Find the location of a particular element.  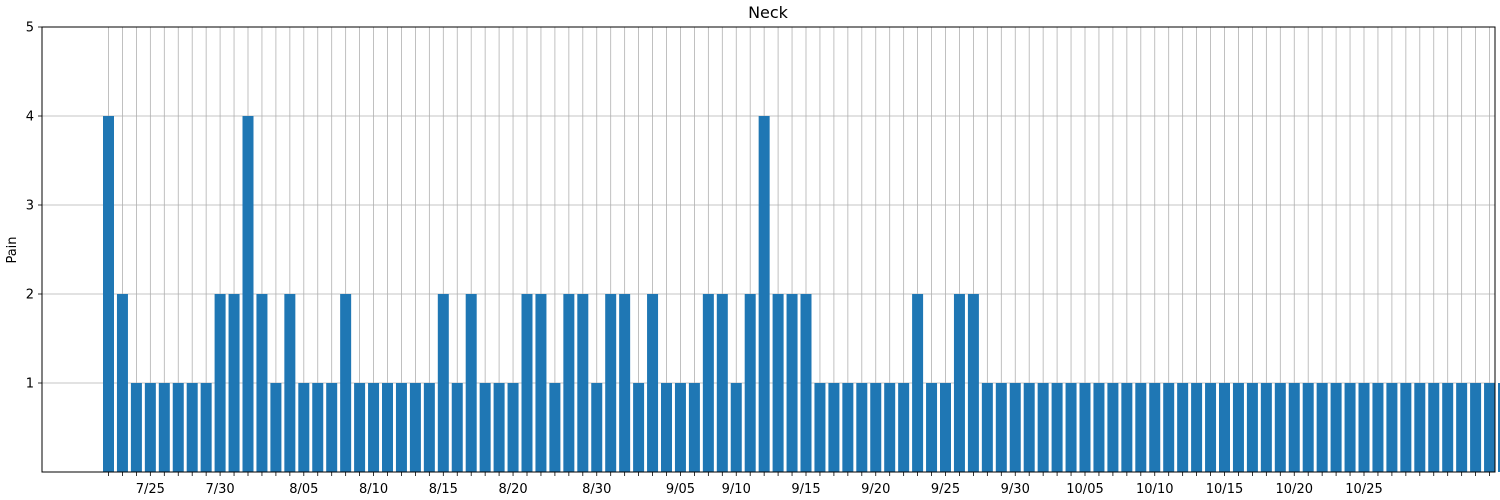

x-tick-label: 10/10 is located at coordinates (1154, 489).